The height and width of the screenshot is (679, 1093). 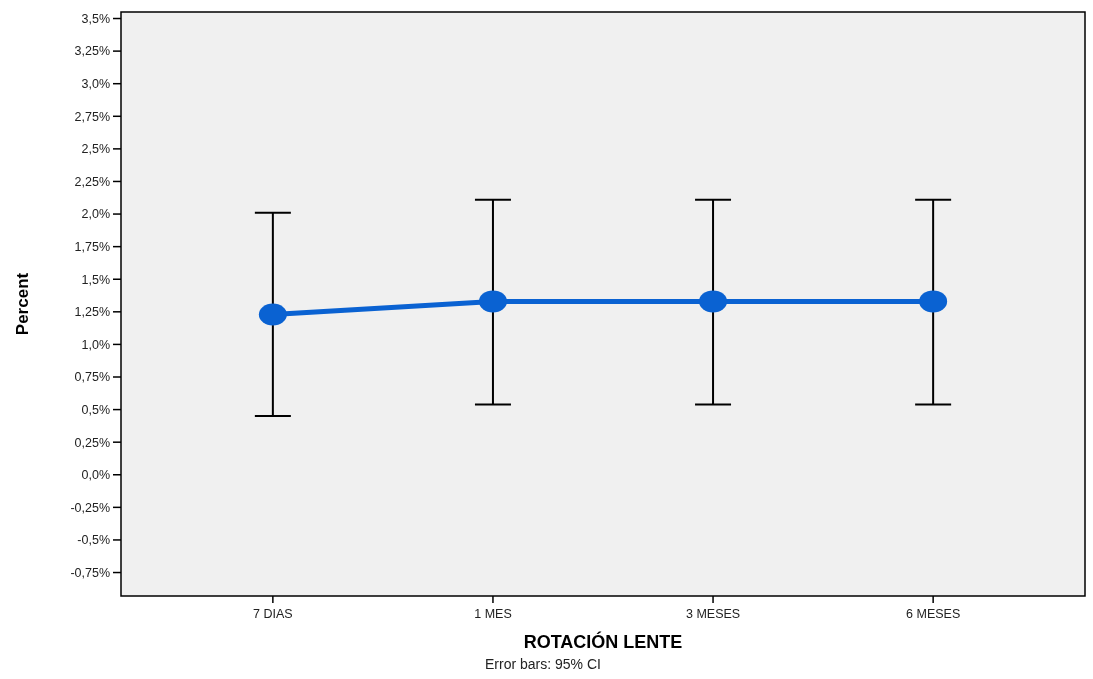 I want to click on y-tick-label: 2,75%, so click(x=92, y=116).